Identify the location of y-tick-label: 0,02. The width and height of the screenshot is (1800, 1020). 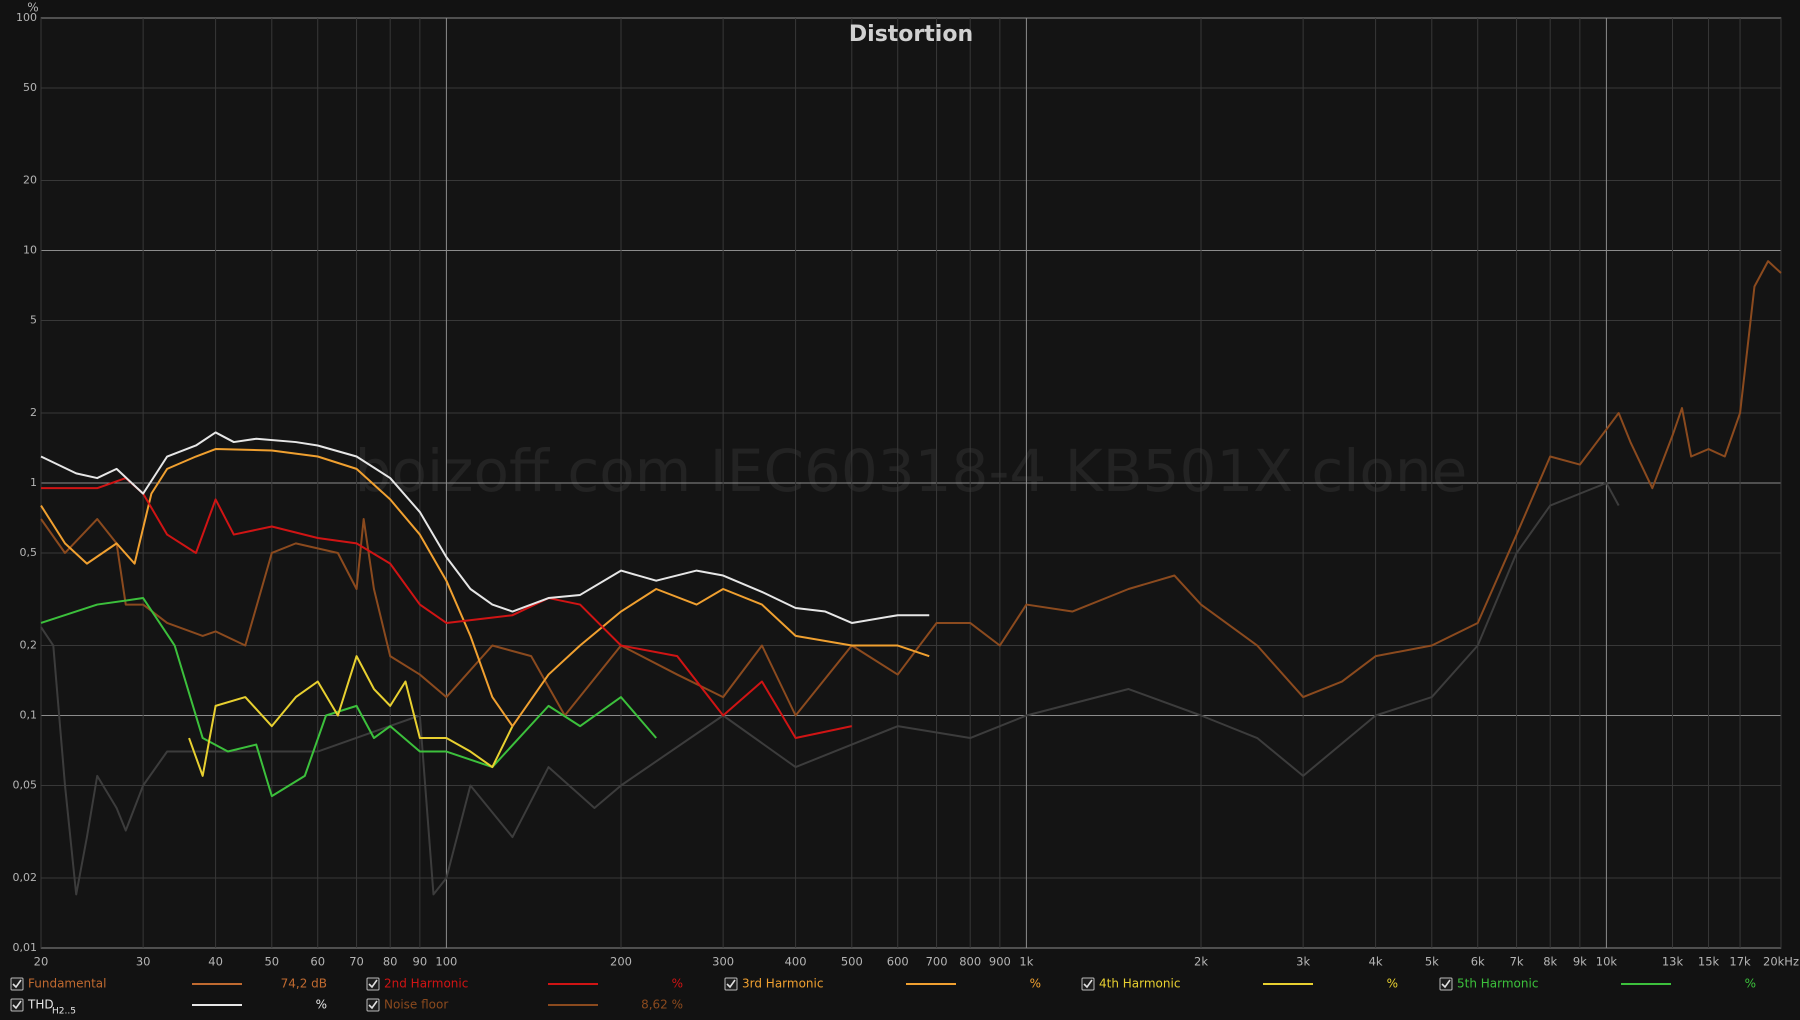
(25, 877).